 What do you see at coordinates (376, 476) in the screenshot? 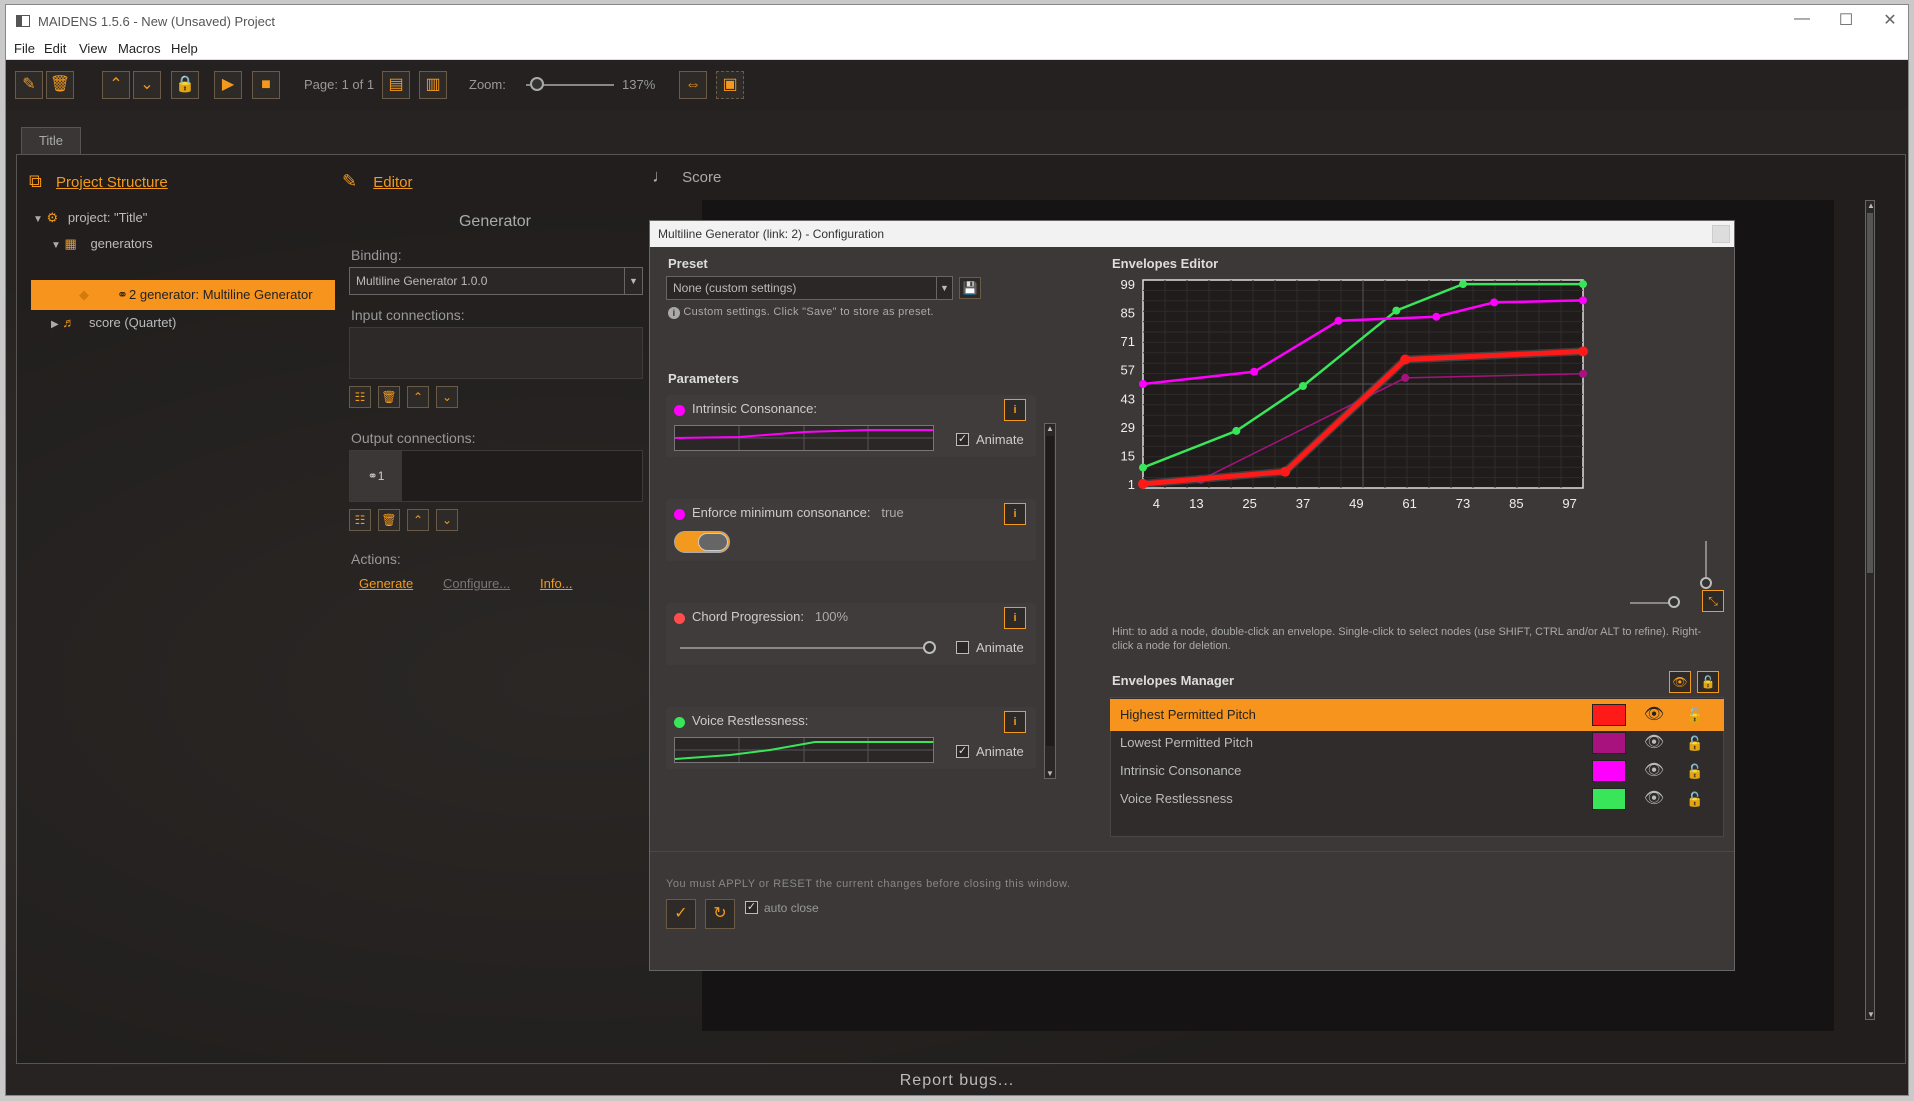
I see `output-connection-item: ⚭1` at bounding box center [376, 476].